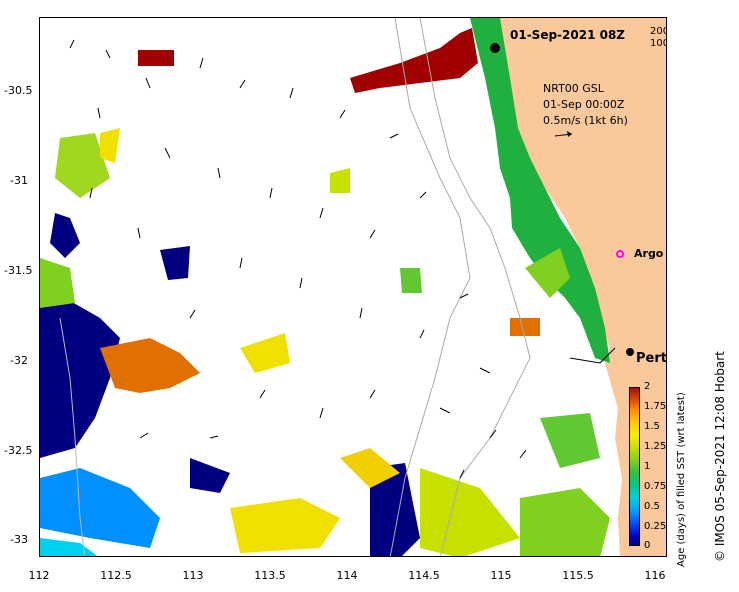 Image resolution: width=739 pixels, height=592 pixels. Describe the element at coordinates (681, 479) in the screenshot. I see `colorbar-label: Age (days) of filled SST (wrt latest)` at that location.